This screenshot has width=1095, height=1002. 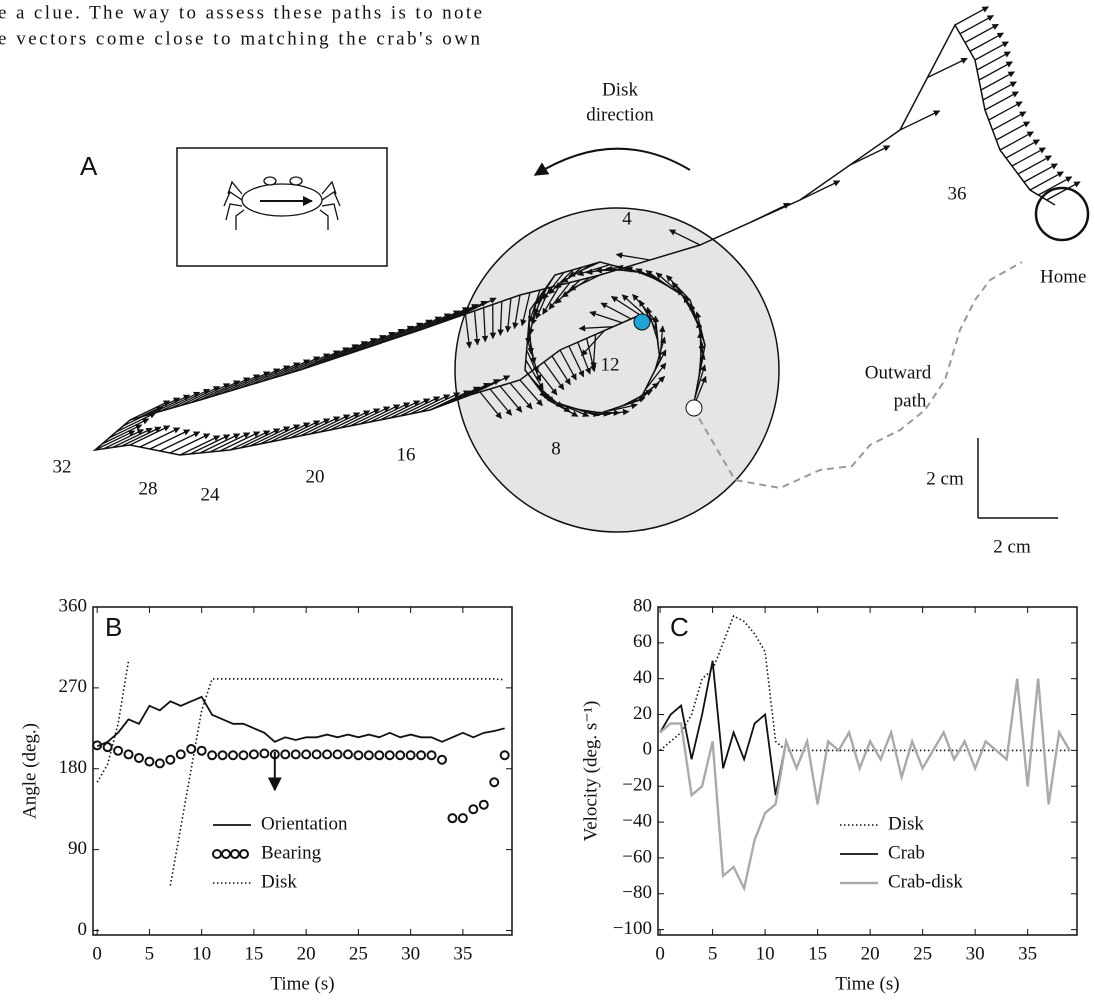 I want to click on legend-label: Crab-disk, so click(x=925, y=881).